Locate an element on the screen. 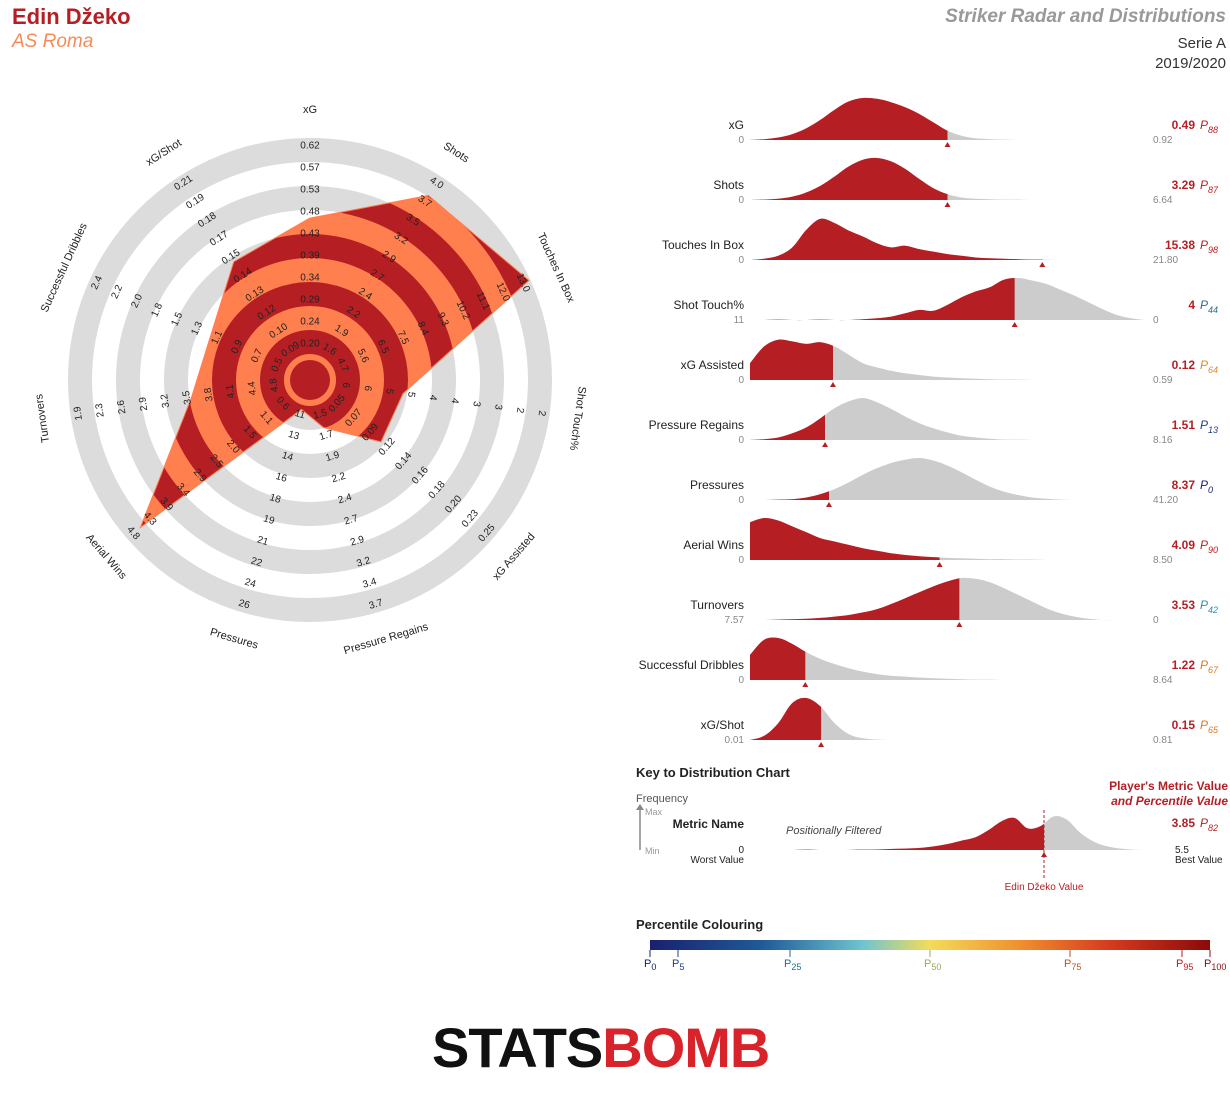  radar-tick-label: 13 is located at coordinates (294, 436).